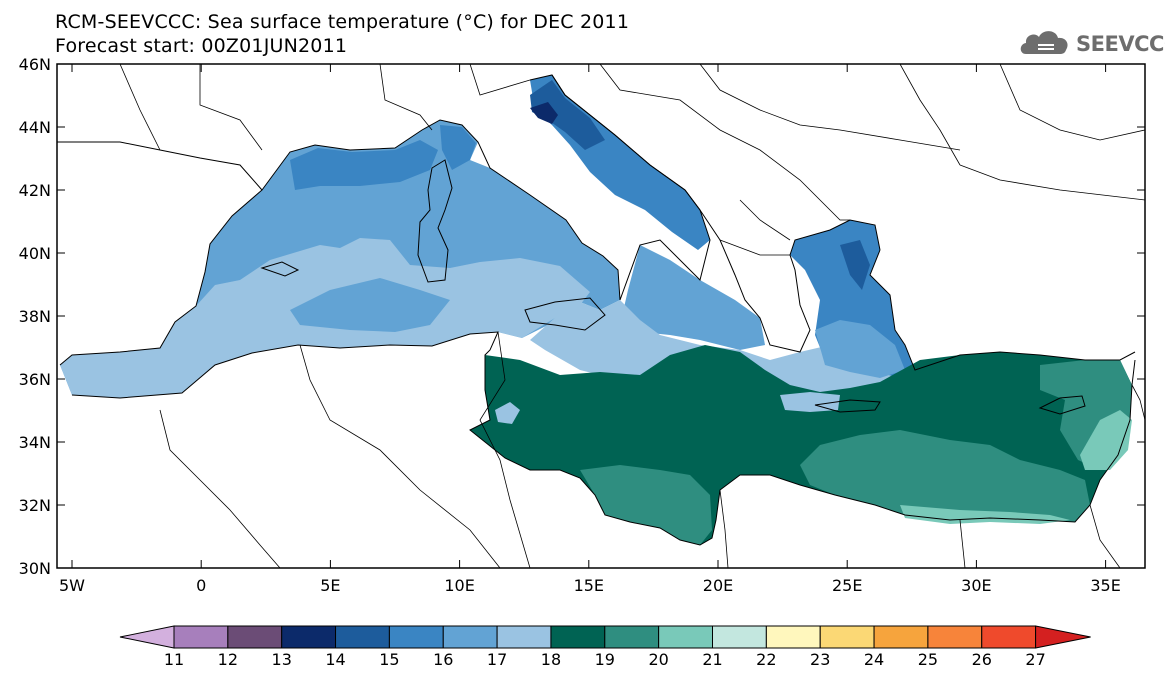  I want to click on colorbar-label: 25, so click(928, 659).